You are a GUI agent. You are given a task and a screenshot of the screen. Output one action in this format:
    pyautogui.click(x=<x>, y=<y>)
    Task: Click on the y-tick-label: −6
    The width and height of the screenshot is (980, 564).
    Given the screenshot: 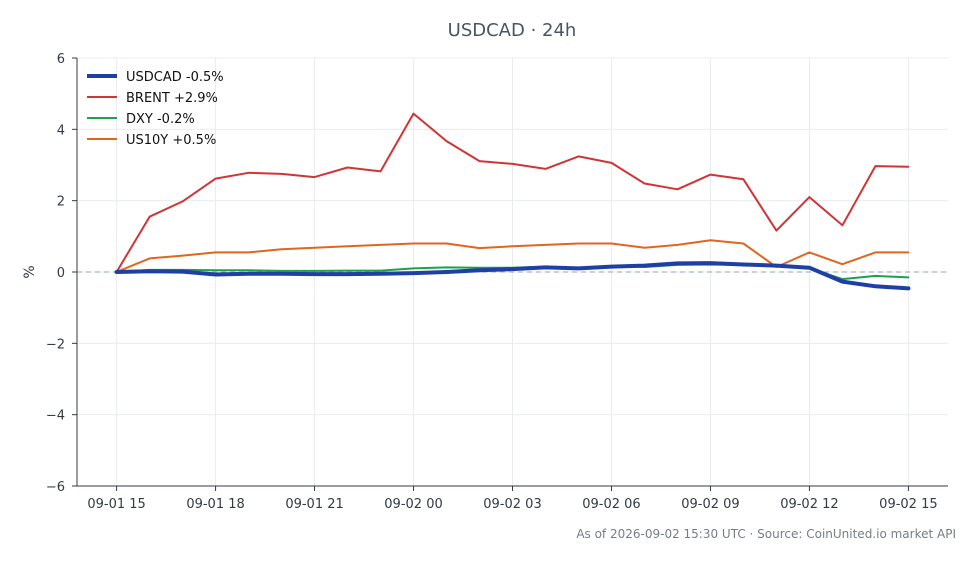 What is the action you would take?
    pyautogui.click(x=55, y=487)
    